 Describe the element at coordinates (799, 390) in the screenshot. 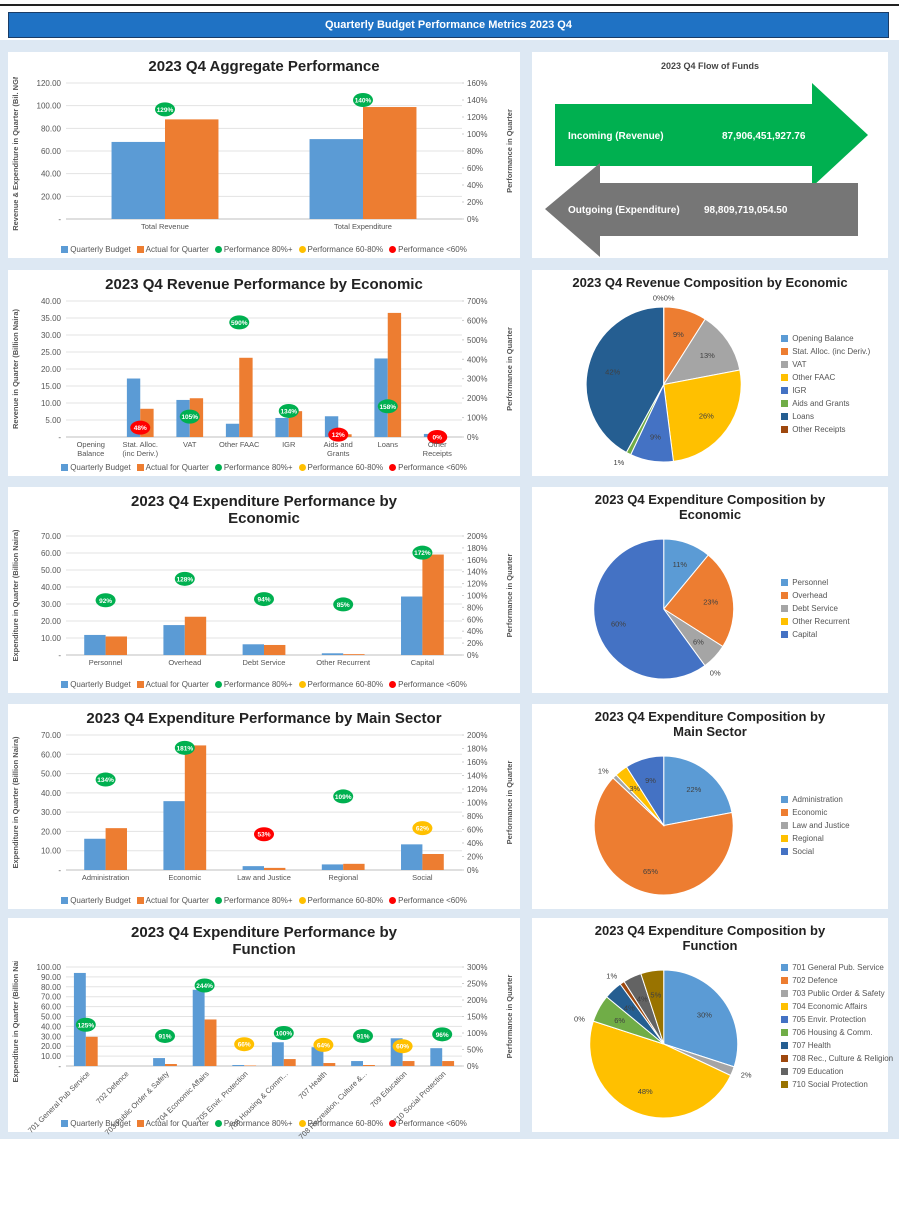

I see `legend-label: IGR` at that location.